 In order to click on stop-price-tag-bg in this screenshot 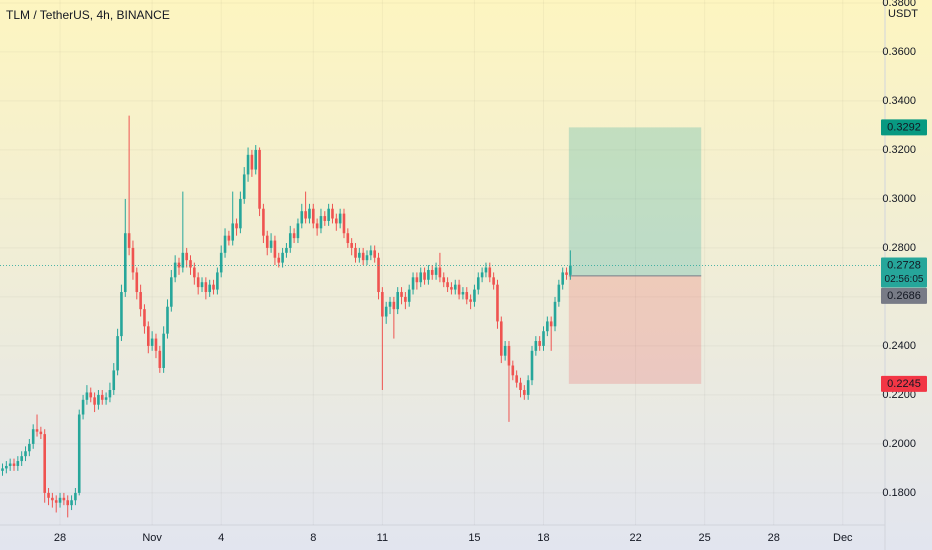, I will do `click(904, 383)`.